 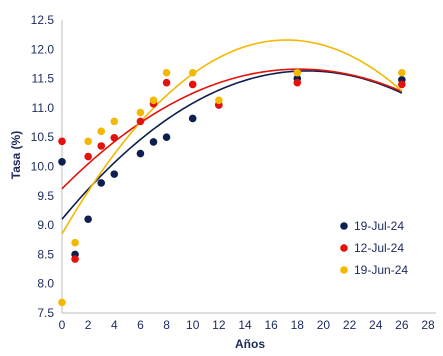 What do you see at coordinates (381, 270) in the screenshot?
I see `legend-label: 19-Jun-24` at bounding box center [381, 270].